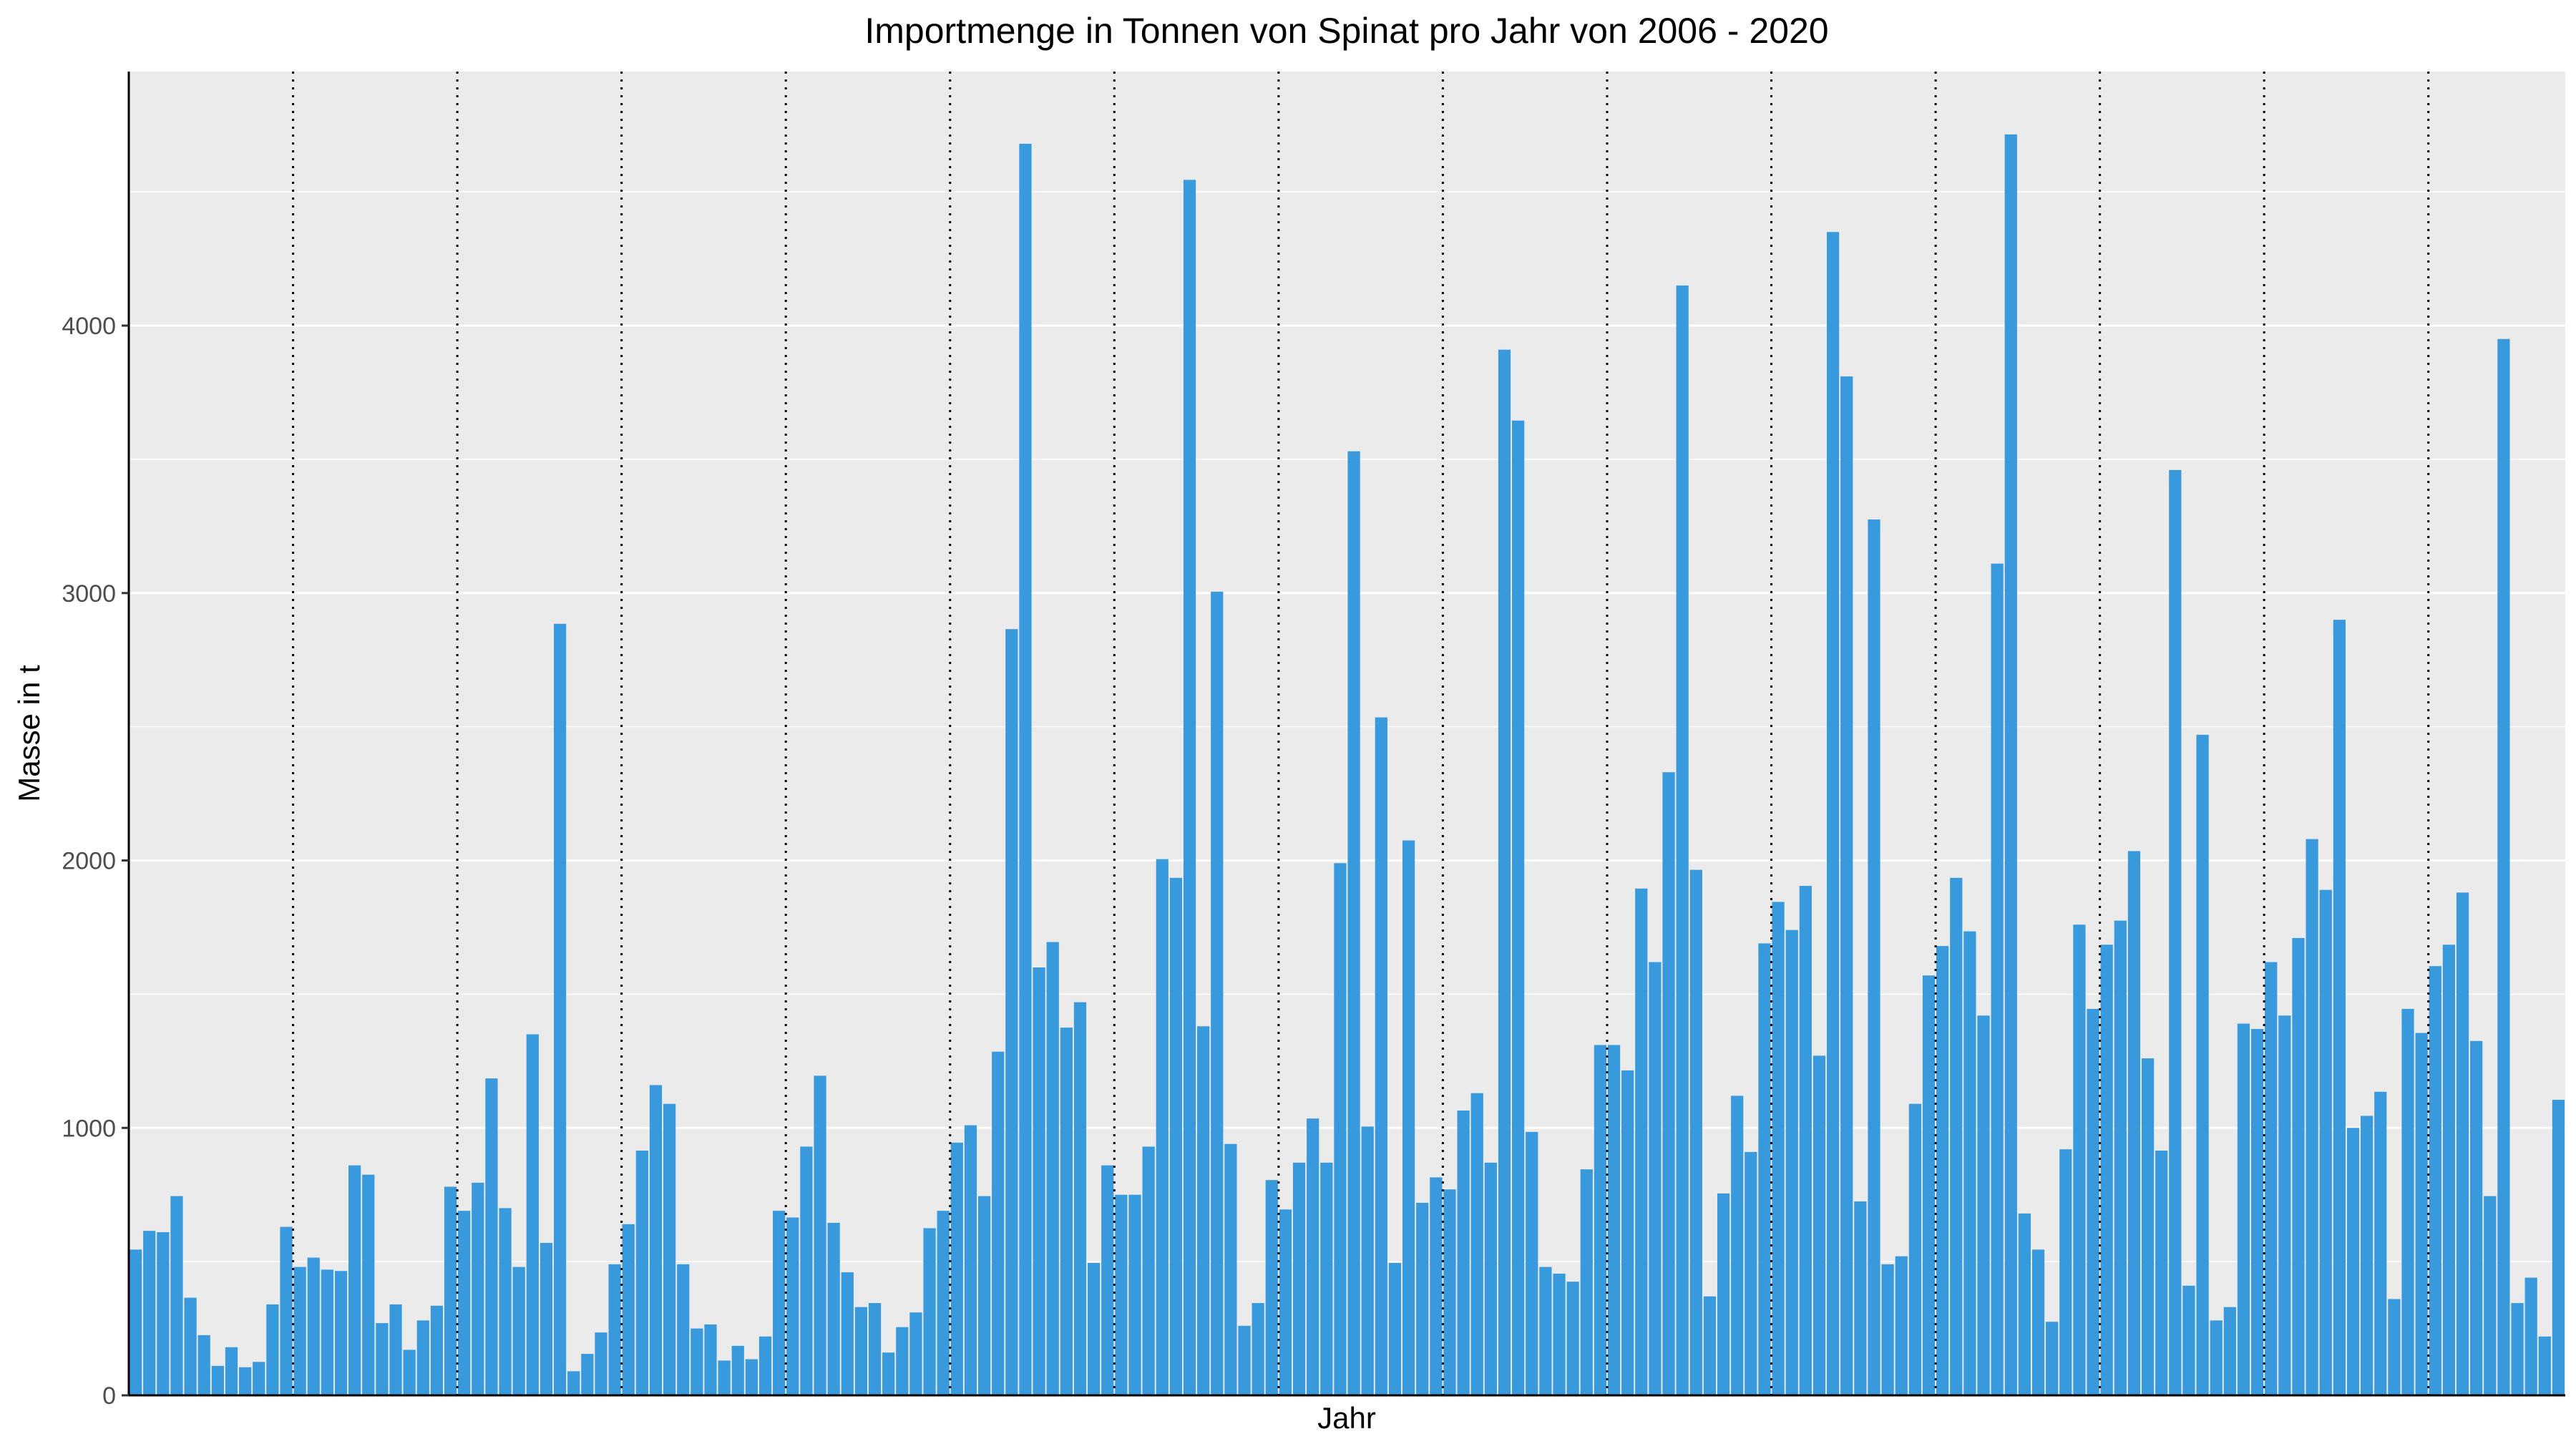 The height and width of the screenshot is (1449, 2576). I want to click on y-tick-label: 0, so click(109, 1396).